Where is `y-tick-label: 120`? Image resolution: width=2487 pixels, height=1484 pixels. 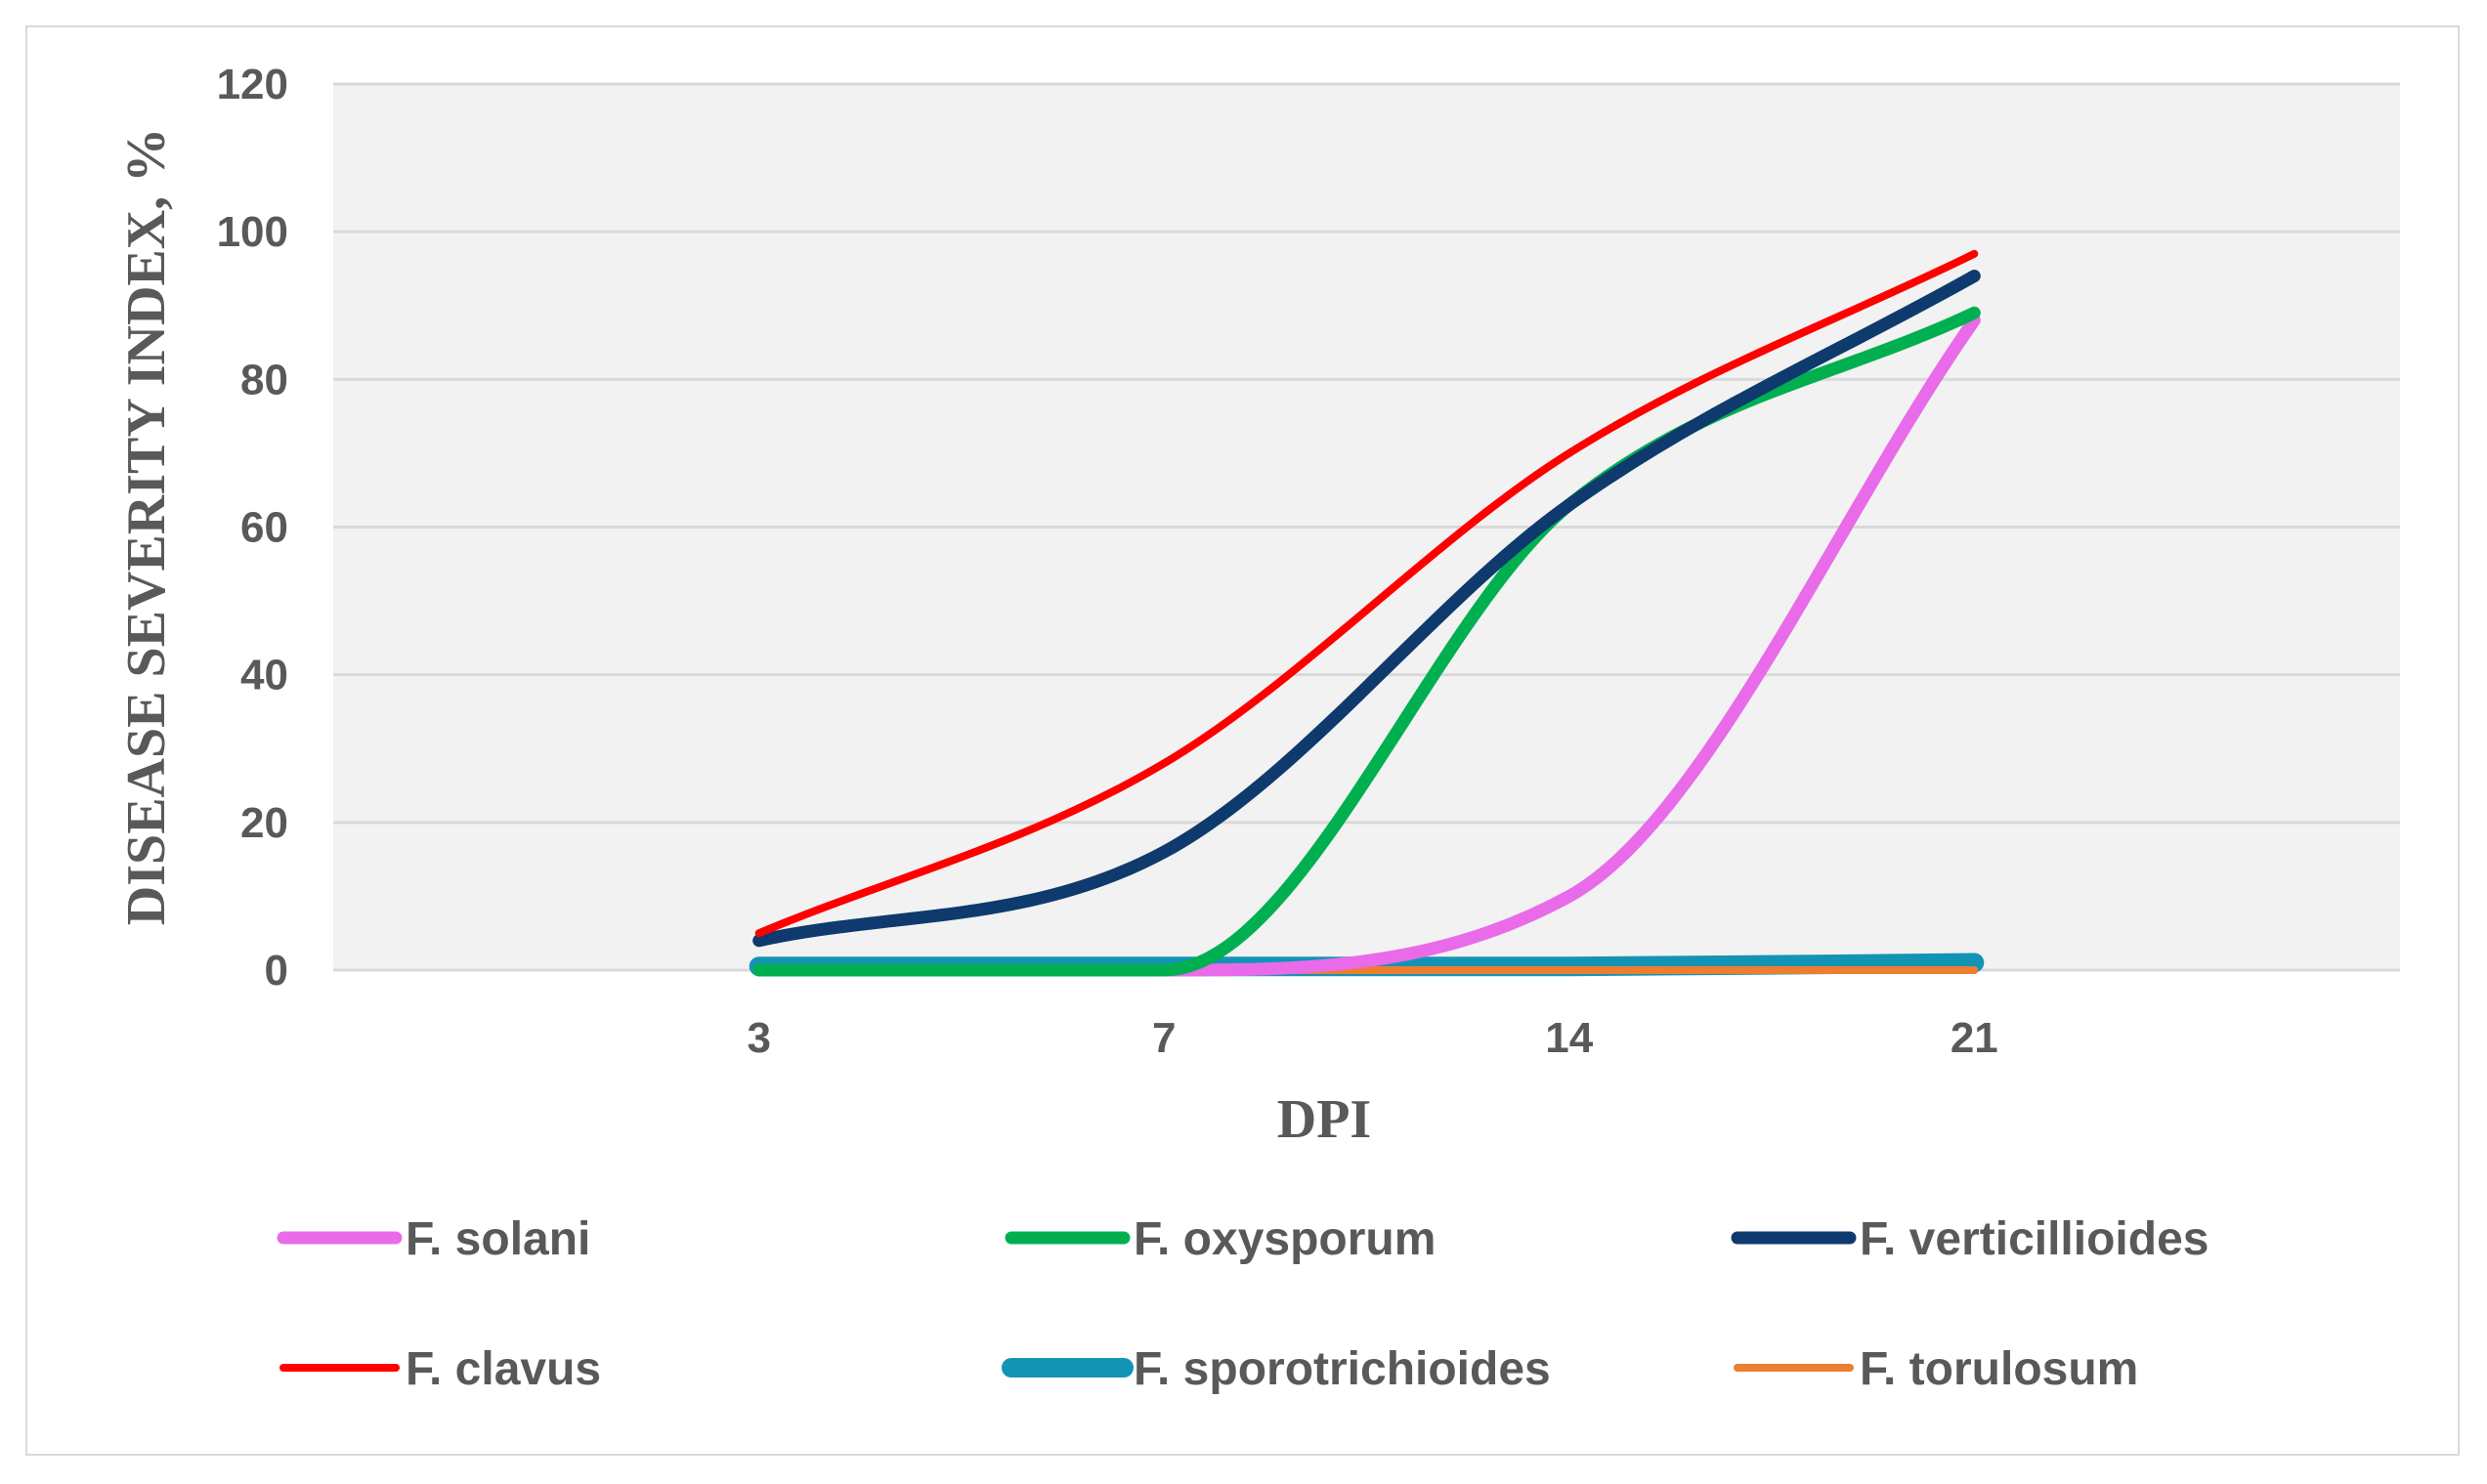
y-tick-label: 120 is located at coordinates (253, 84).